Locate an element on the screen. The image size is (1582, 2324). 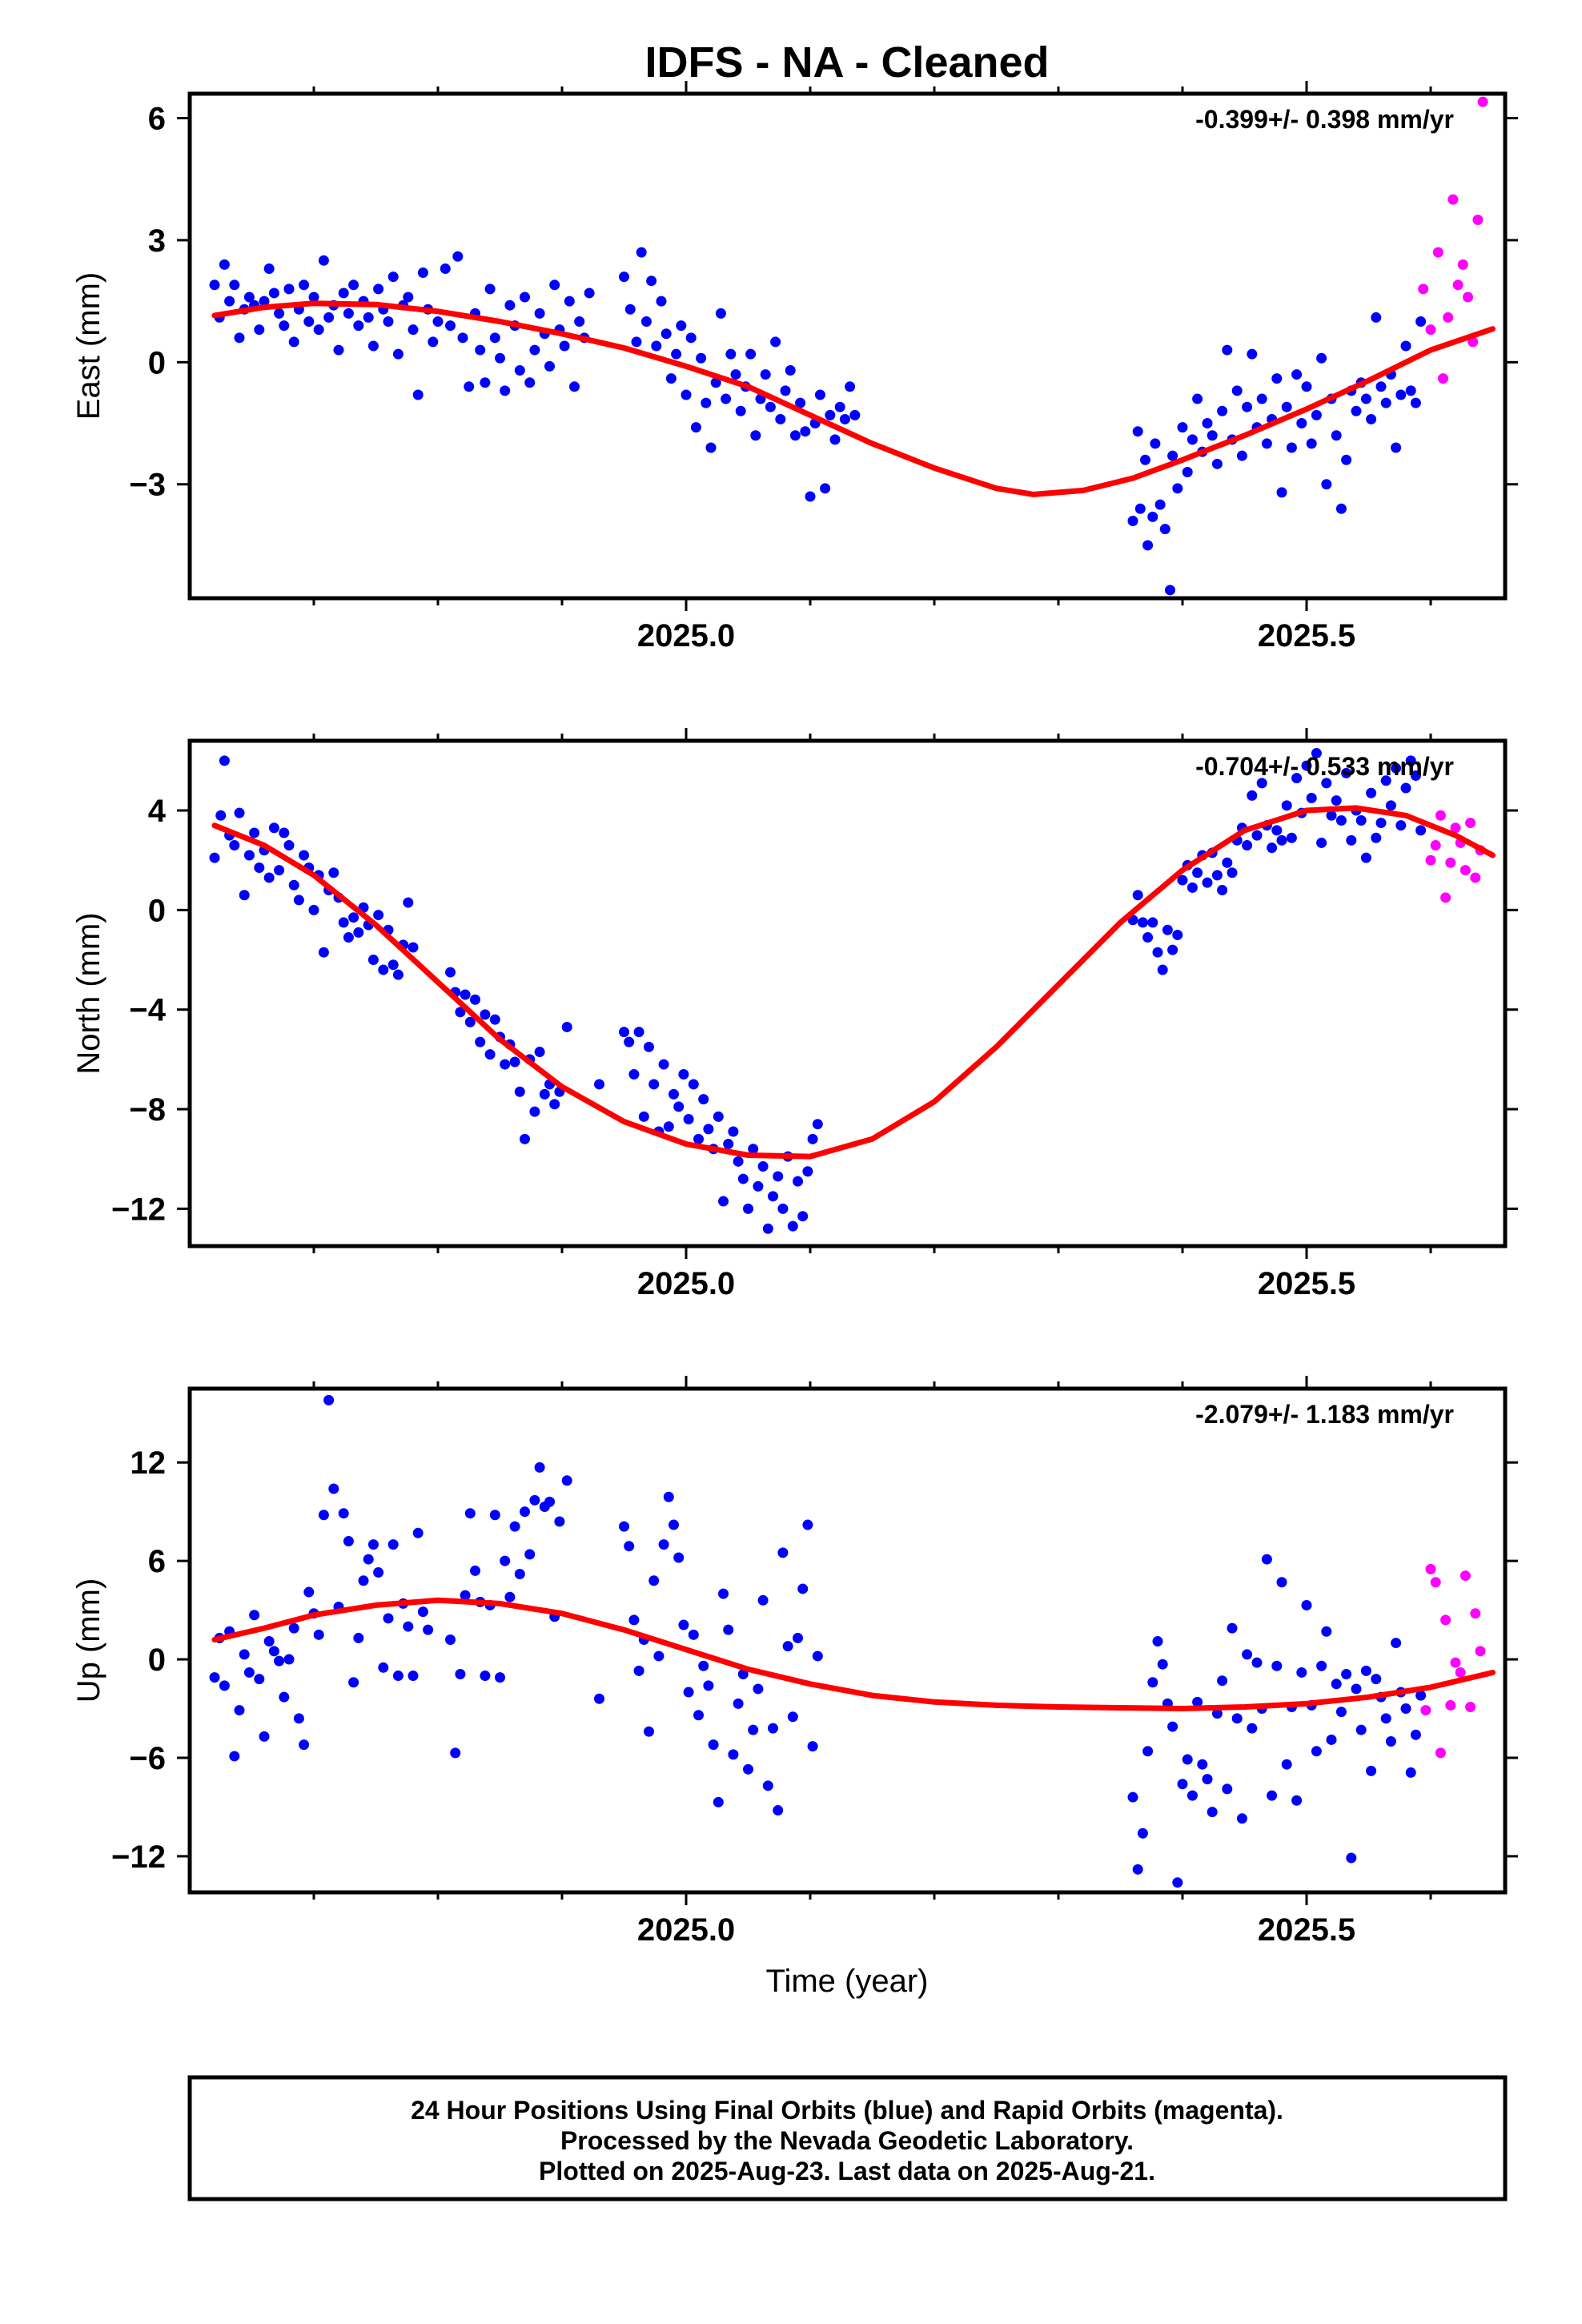
up-ytick-label: 6 is located at coordinates (157, 1561).